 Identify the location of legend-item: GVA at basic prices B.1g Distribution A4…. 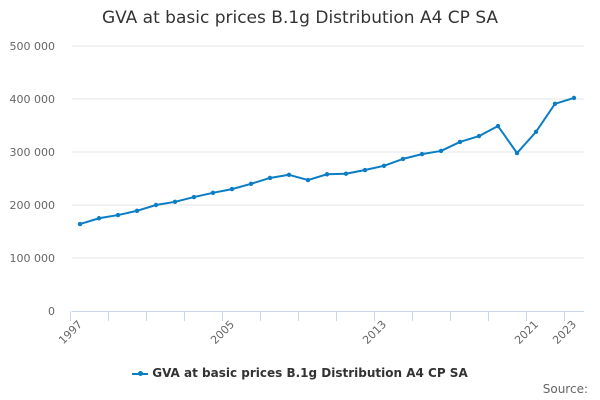
(300, 373).